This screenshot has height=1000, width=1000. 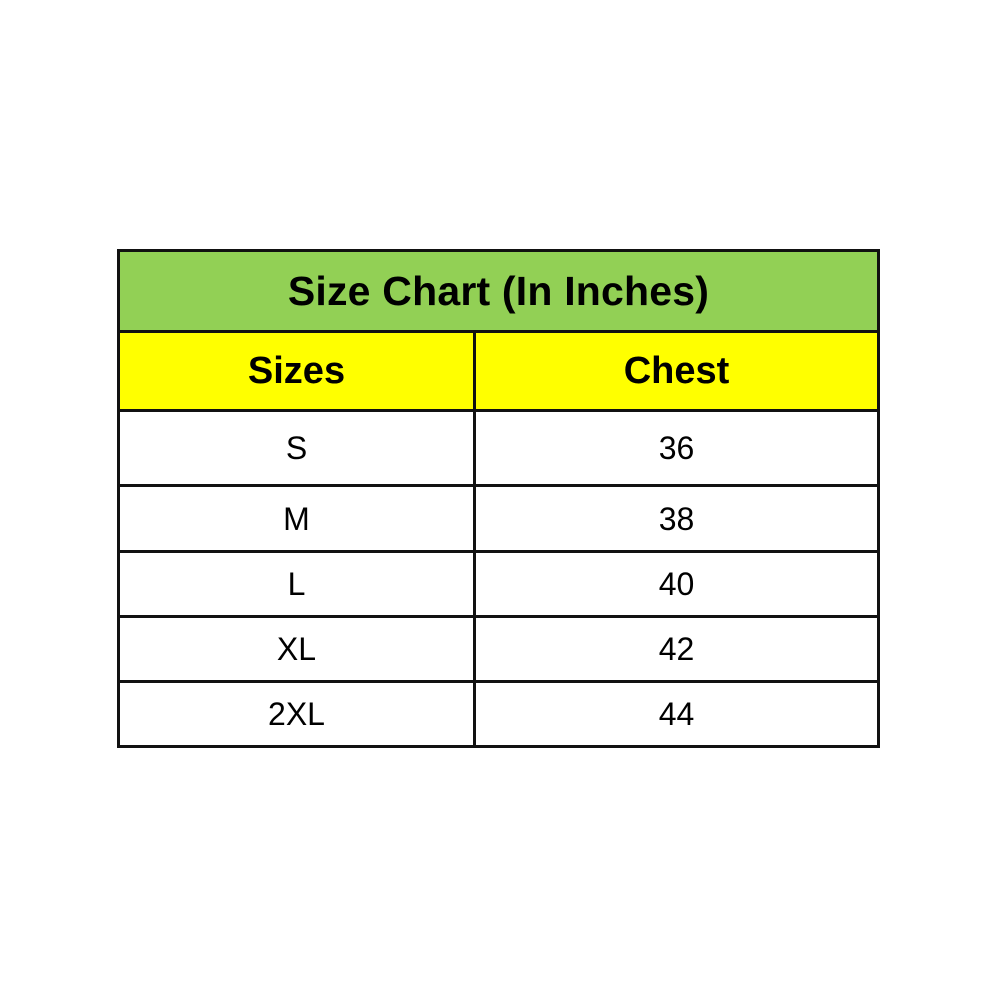 I want to click on cell-chest: 44, so click(x=676, y=714).